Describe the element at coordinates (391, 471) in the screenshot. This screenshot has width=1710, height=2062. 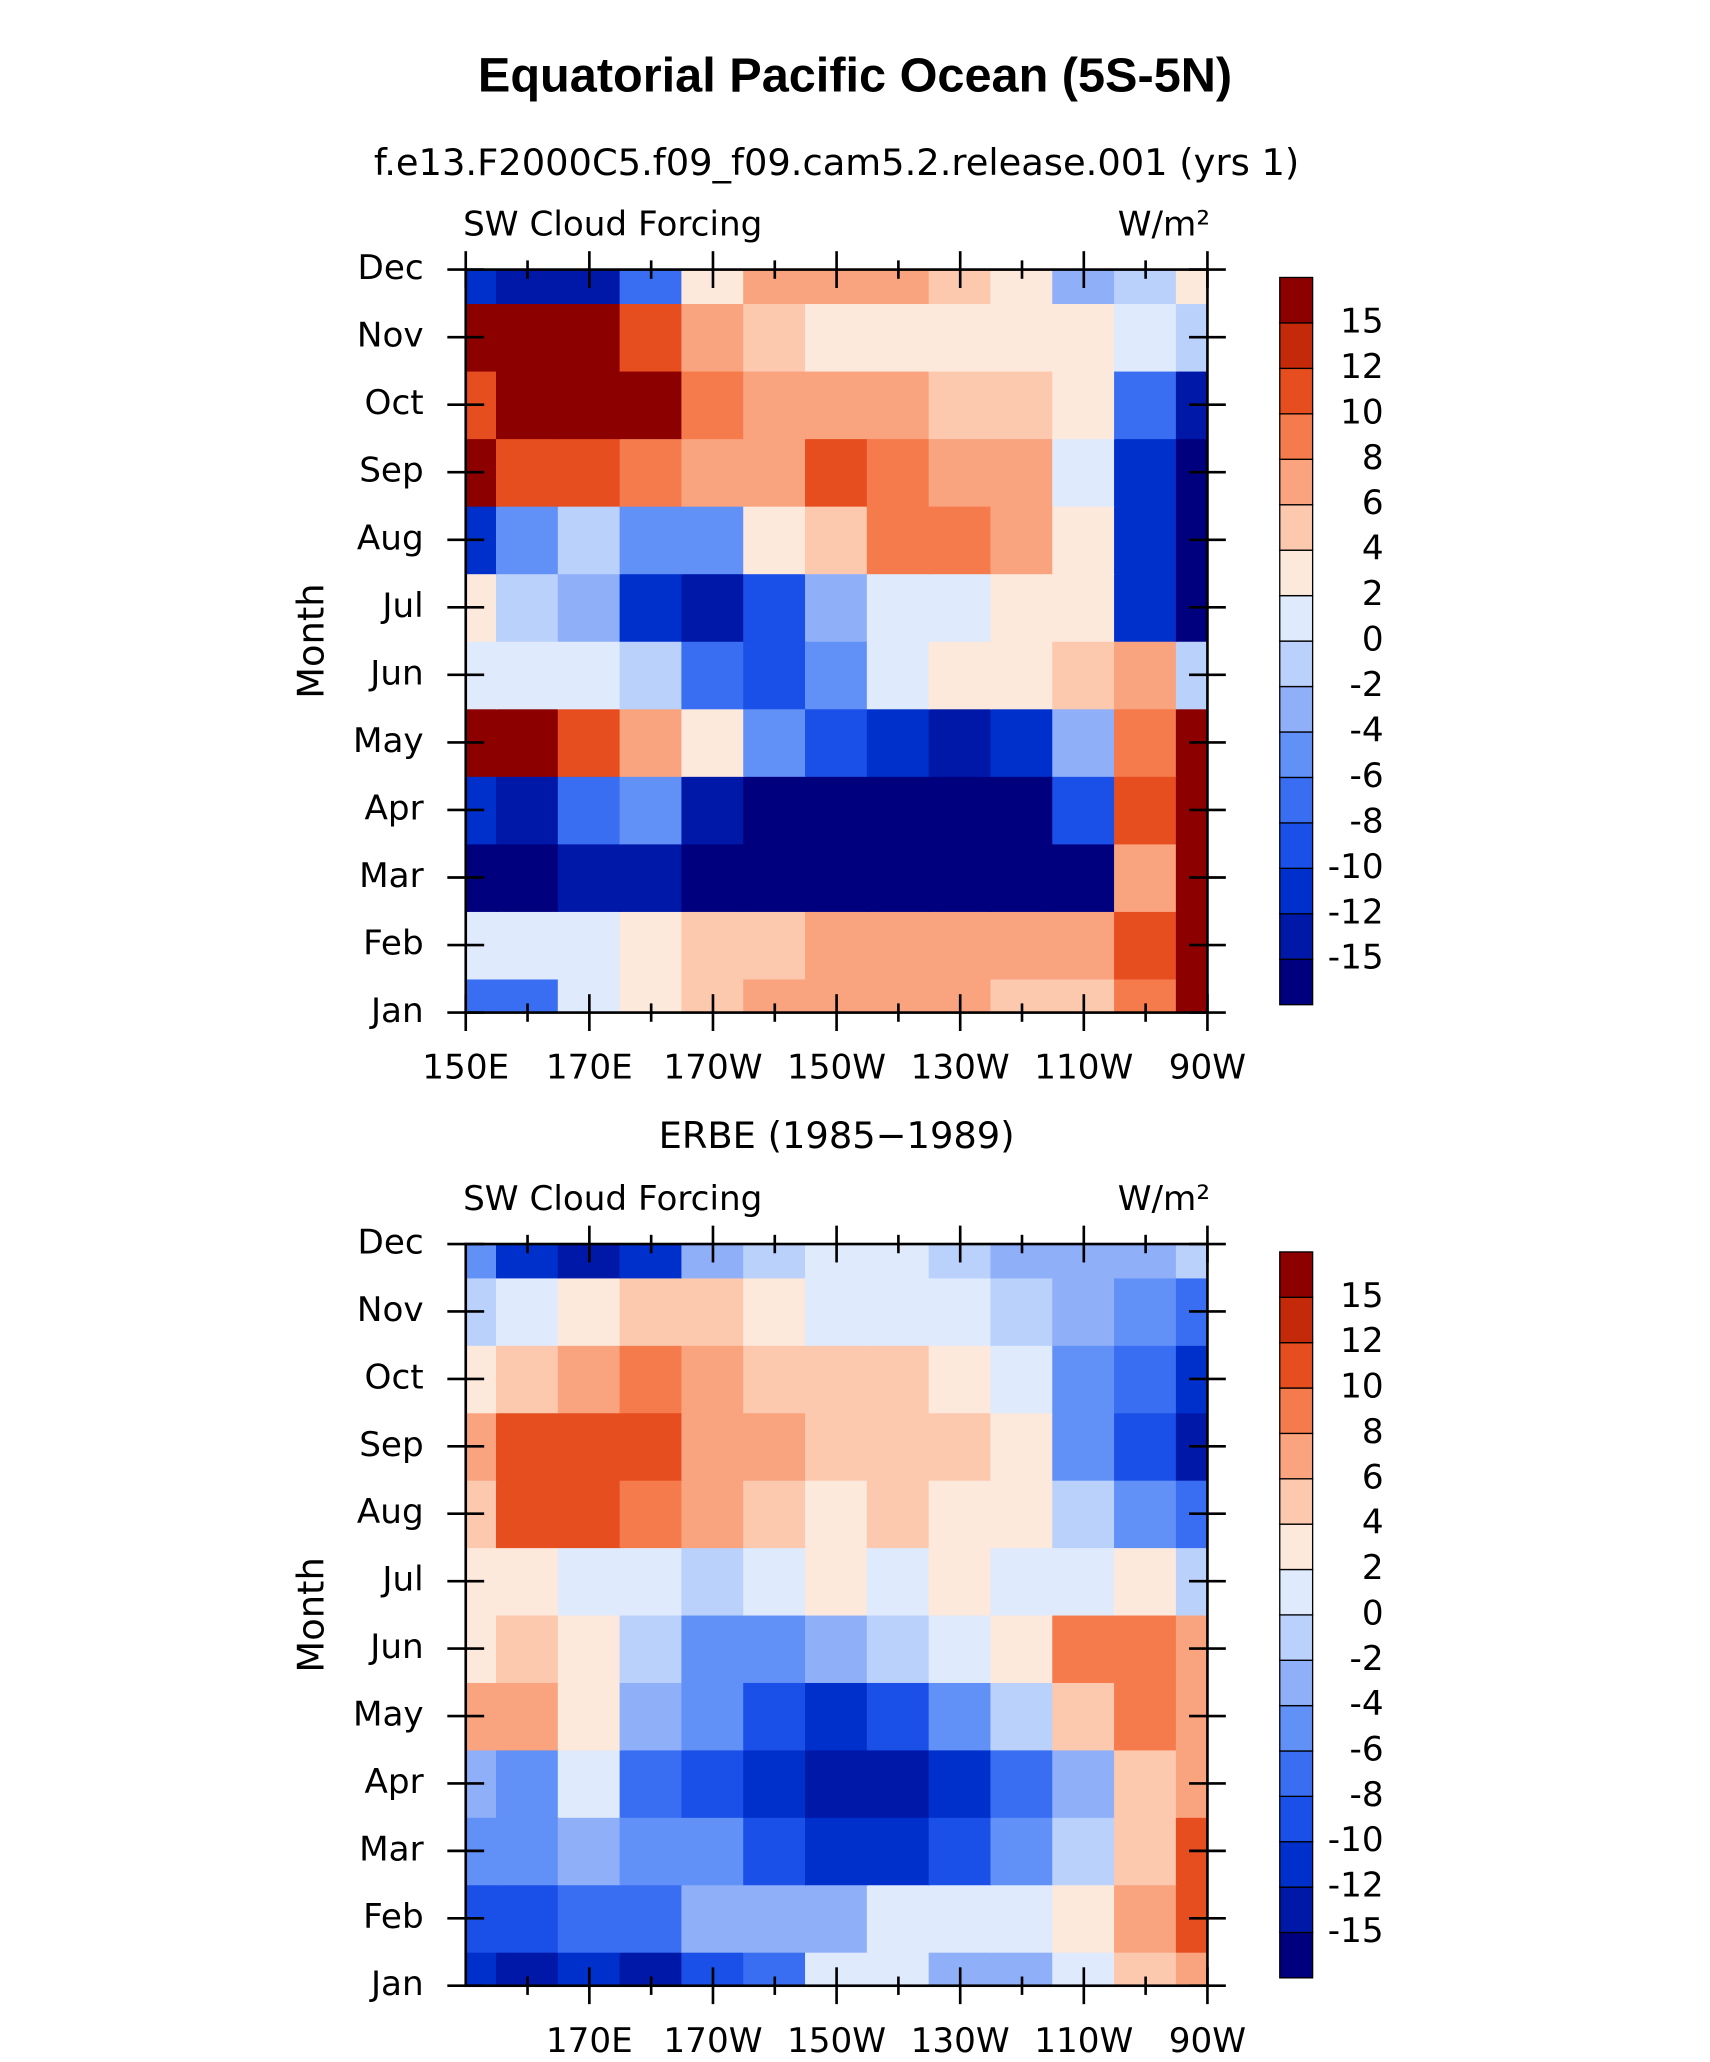
I see `y-tick-label: Sep` at that location.